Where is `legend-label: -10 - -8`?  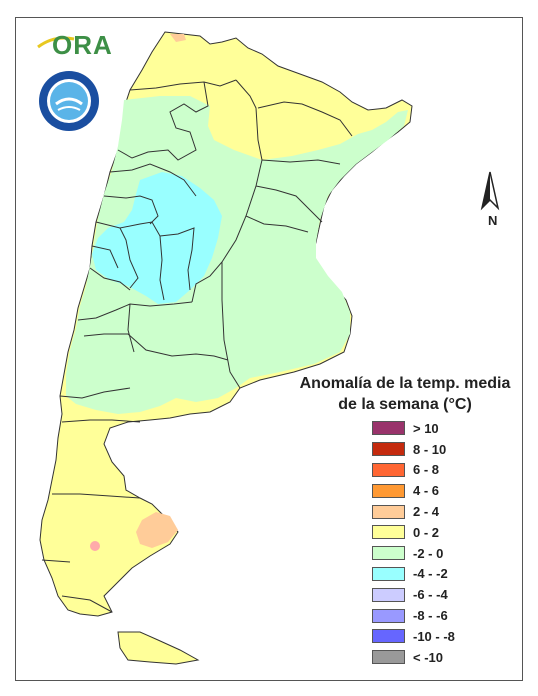 legend-label: -10 - -8 is located at coordinates (434, 636).